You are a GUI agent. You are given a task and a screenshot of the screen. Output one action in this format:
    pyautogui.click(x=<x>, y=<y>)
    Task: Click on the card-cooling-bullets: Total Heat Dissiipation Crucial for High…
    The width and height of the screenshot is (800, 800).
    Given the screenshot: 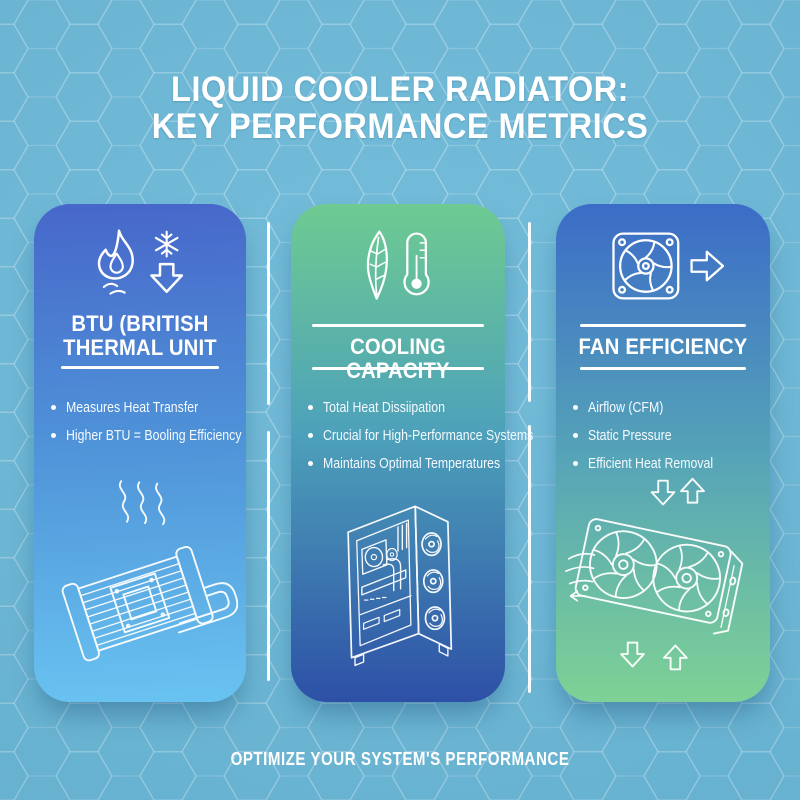 What is the action you would take?
    pyautogui.click(x=426, y=436)
    